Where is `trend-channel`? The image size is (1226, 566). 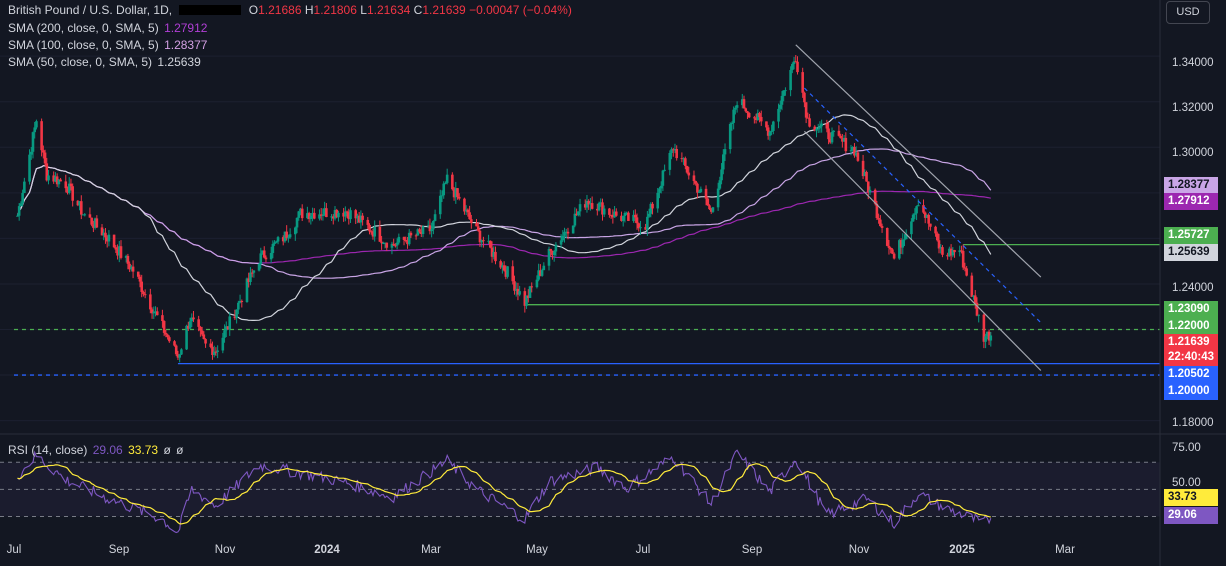
trend-channel is located at coordinates (918, 207).